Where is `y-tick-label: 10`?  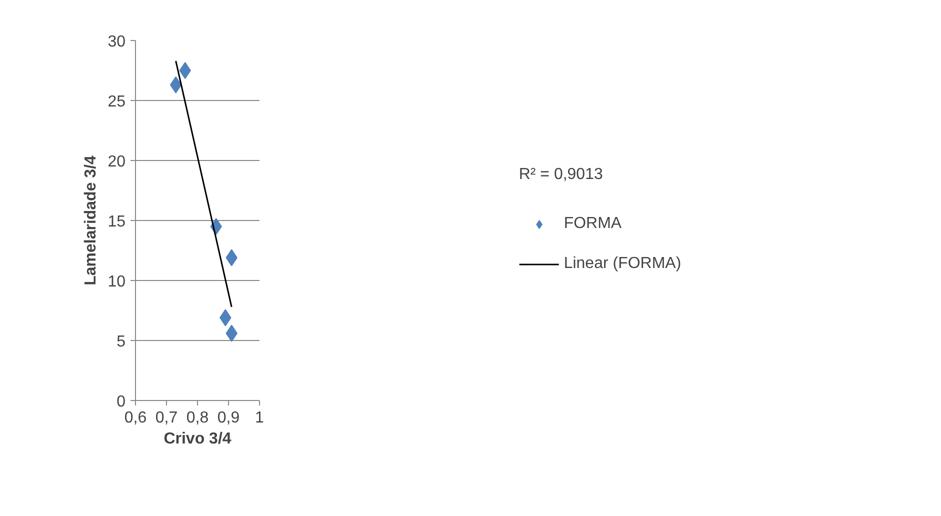
y-tick-label: 10 is located at coordinates (117, 282).